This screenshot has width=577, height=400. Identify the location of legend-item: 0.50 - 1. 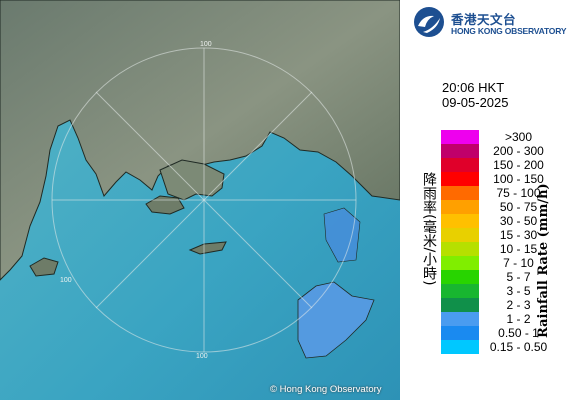
(509, 333).